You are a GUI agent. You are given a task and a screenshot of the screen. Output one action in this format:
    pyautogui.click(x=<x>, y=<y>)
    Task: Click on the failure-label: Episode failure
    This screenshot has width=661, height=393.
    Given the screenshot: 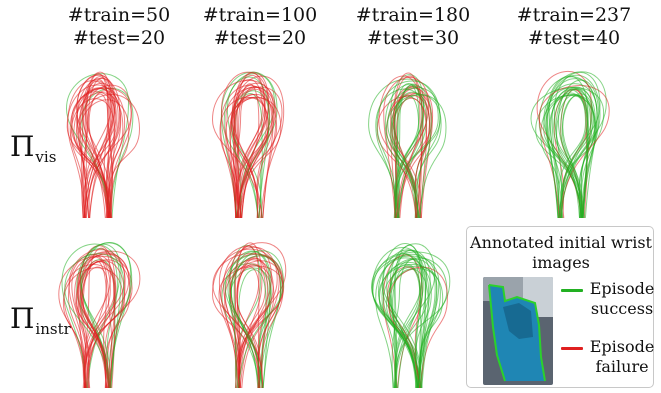 What is the action you would take?
    pyautogui.click(x=622, y=356)
    